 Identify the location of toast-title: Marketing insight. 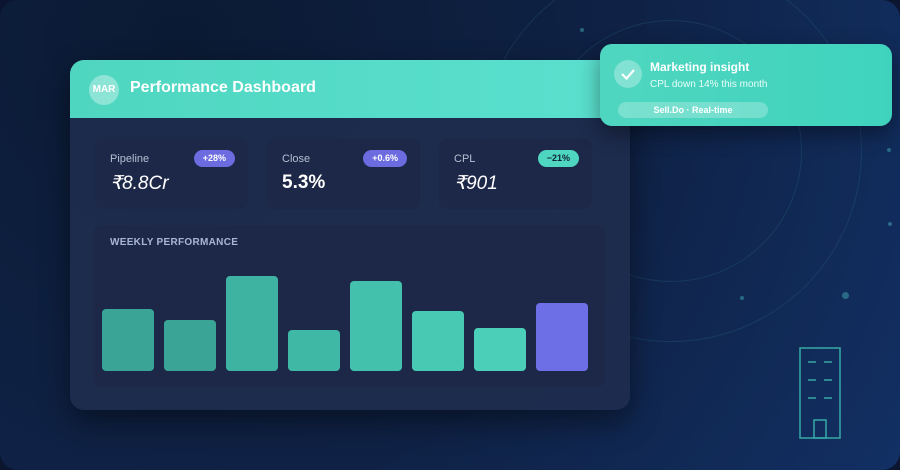
(700, 67).